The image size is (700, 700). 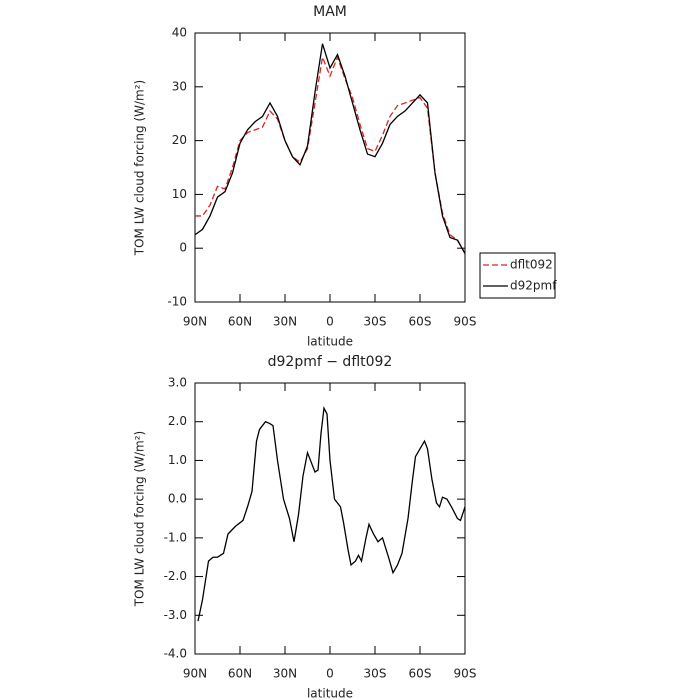 I want to click on legend-label: d92pmf, so click(x=533, y=286).